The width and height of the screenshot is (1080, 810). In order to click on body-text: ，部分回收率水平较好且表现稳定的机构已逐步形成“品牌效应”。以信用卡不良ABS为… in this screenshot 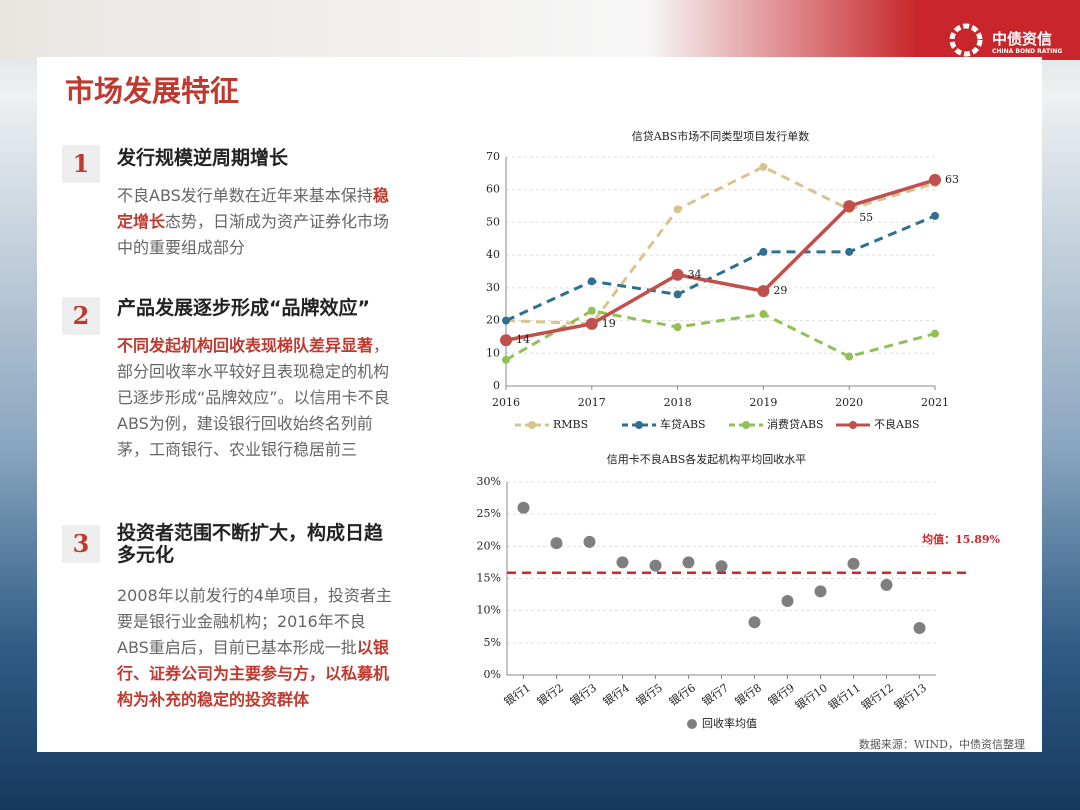, I will do `click(253, 397)`.